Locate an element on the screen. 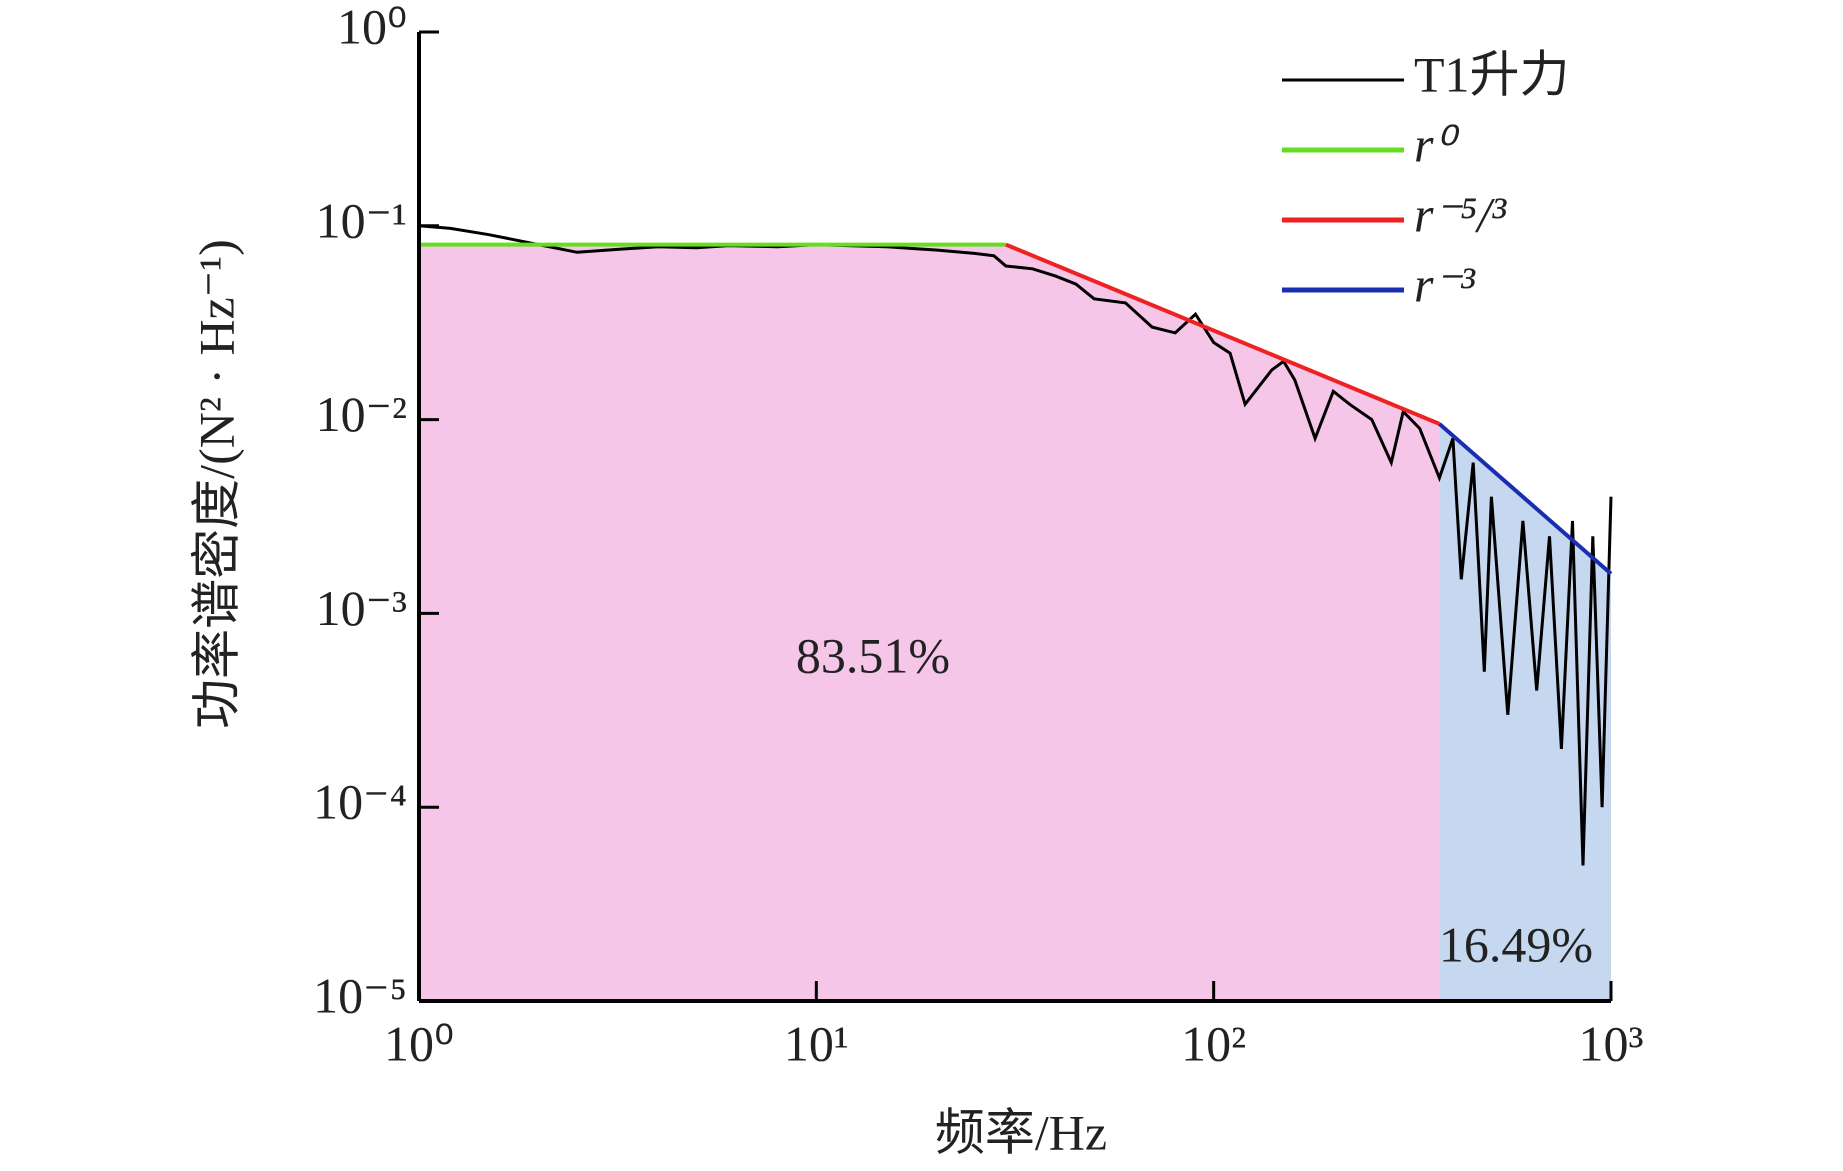 The image size is (1843, 1171). shaded-region is located at coordinates (1525, 712).